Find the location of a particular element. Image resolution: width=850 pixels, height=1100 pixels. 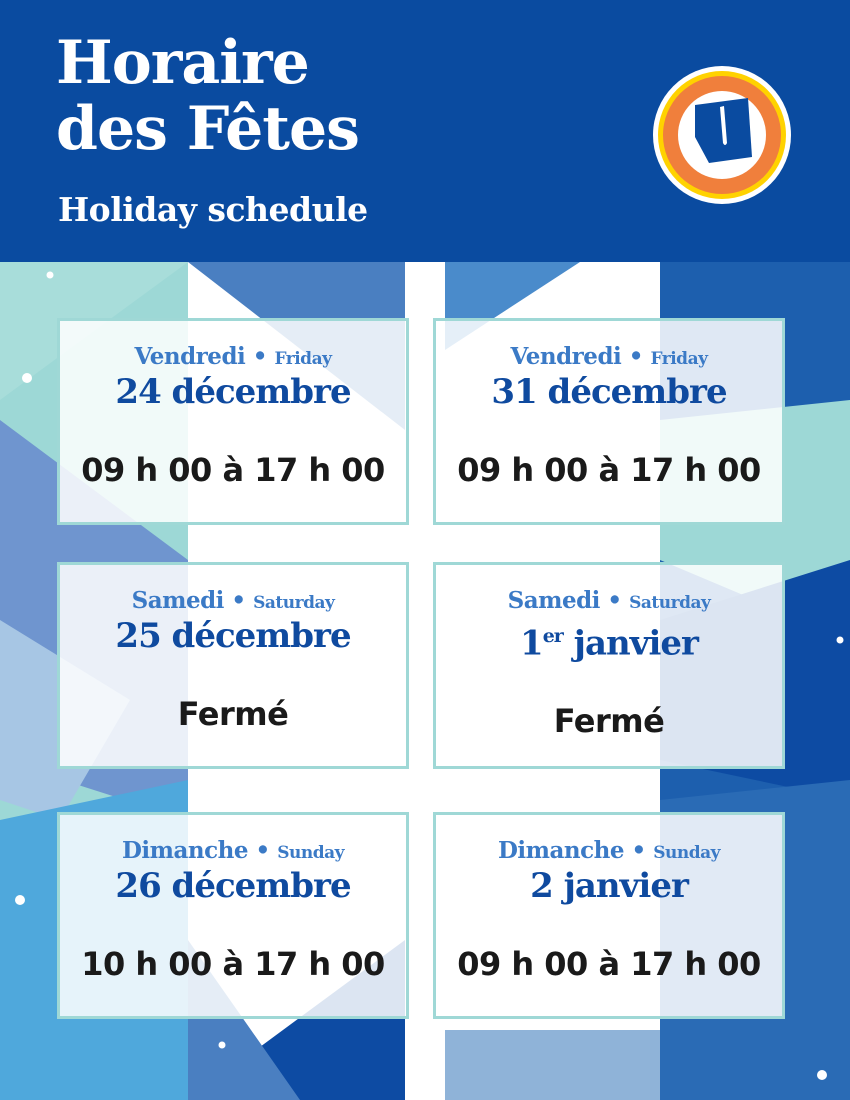

title-line-1: Horaire is located at coordinates (183, 63).